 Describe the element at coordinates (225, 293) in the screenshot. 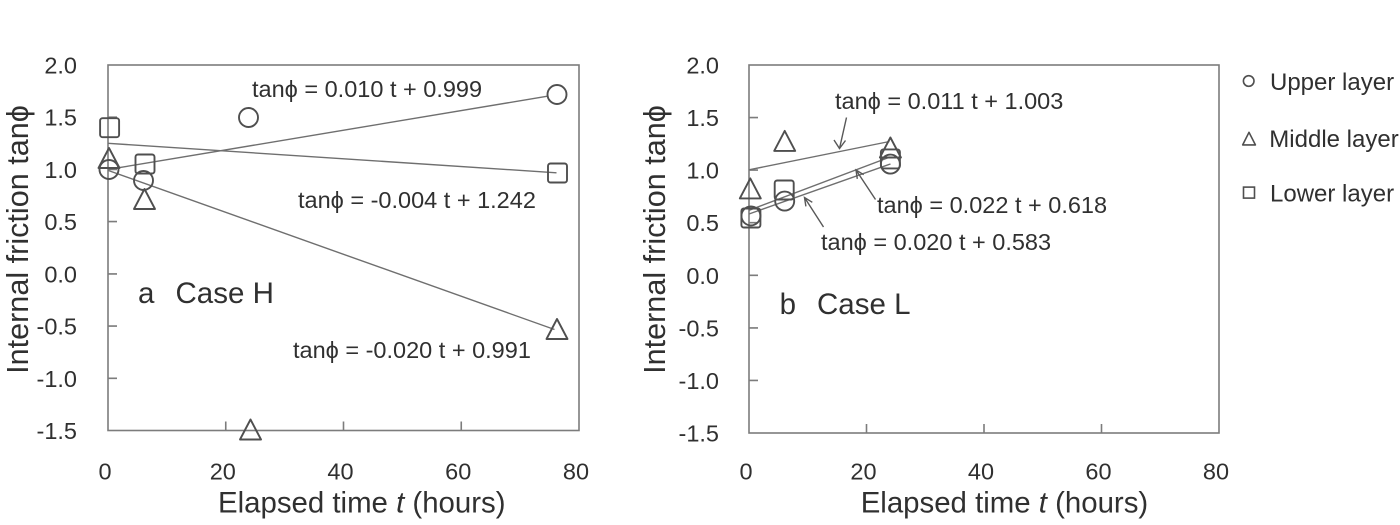

I see `svg-text: Case H` at that location.